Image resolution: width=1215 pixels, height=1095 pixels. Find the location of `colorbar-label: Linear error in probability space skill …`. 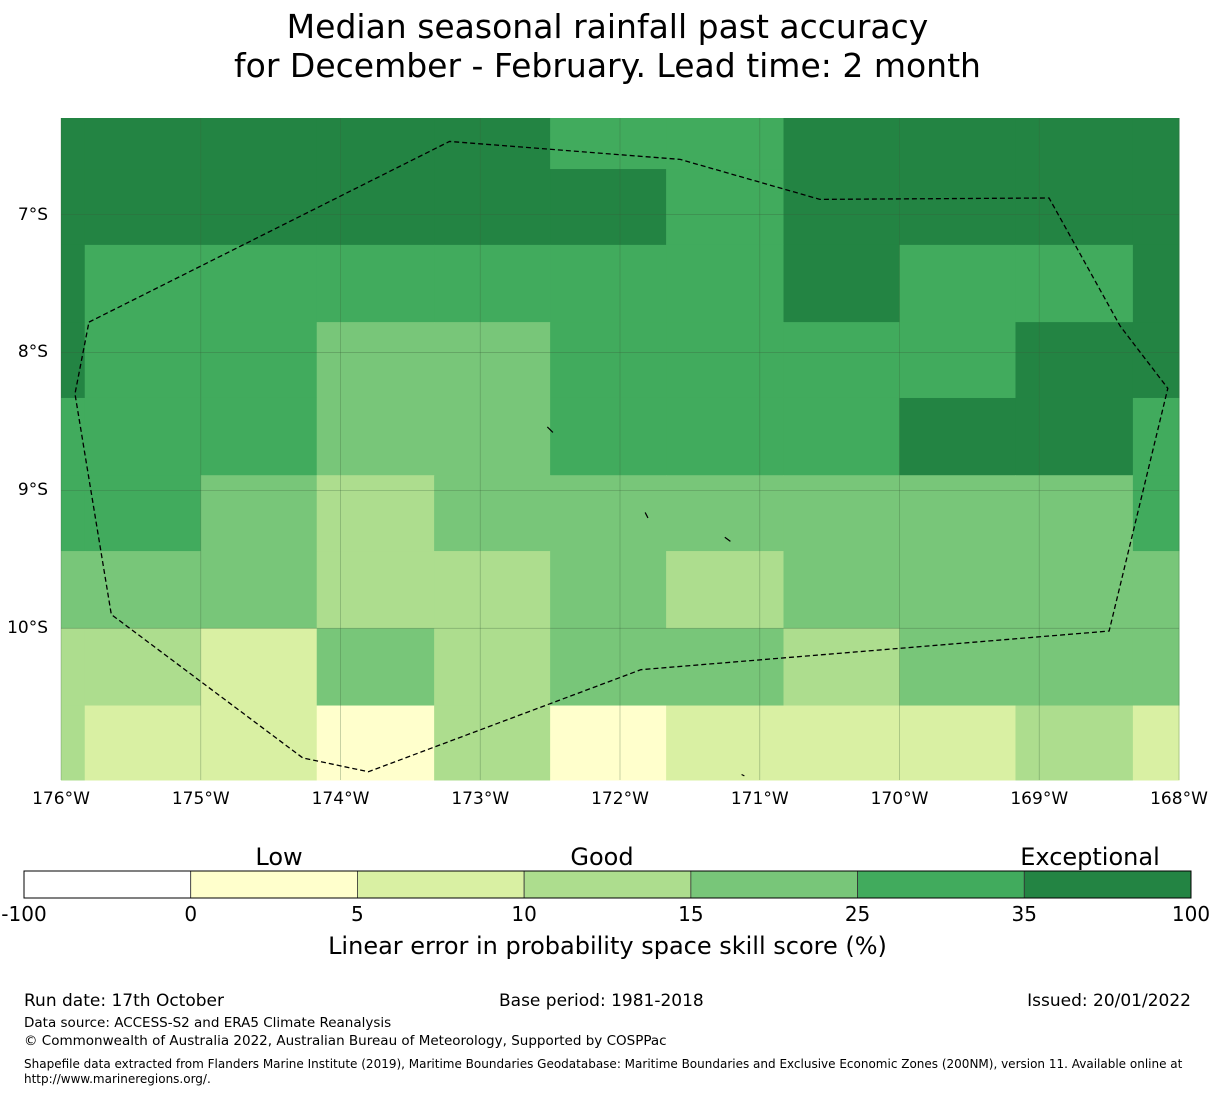

colorbar-label: Linear error in probability space skill … is located at coordinates (607, 946).